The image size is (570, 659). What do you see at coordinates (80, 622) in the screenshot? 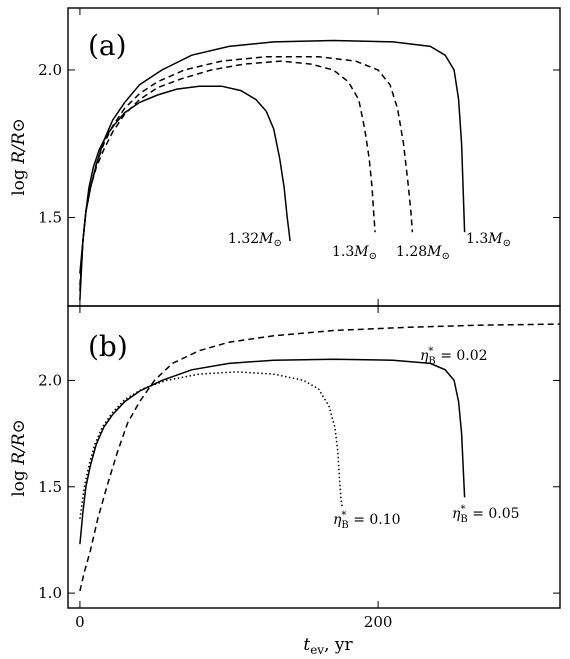
I see `x-tick-label-0: 0` at bounding box center [80, 622].